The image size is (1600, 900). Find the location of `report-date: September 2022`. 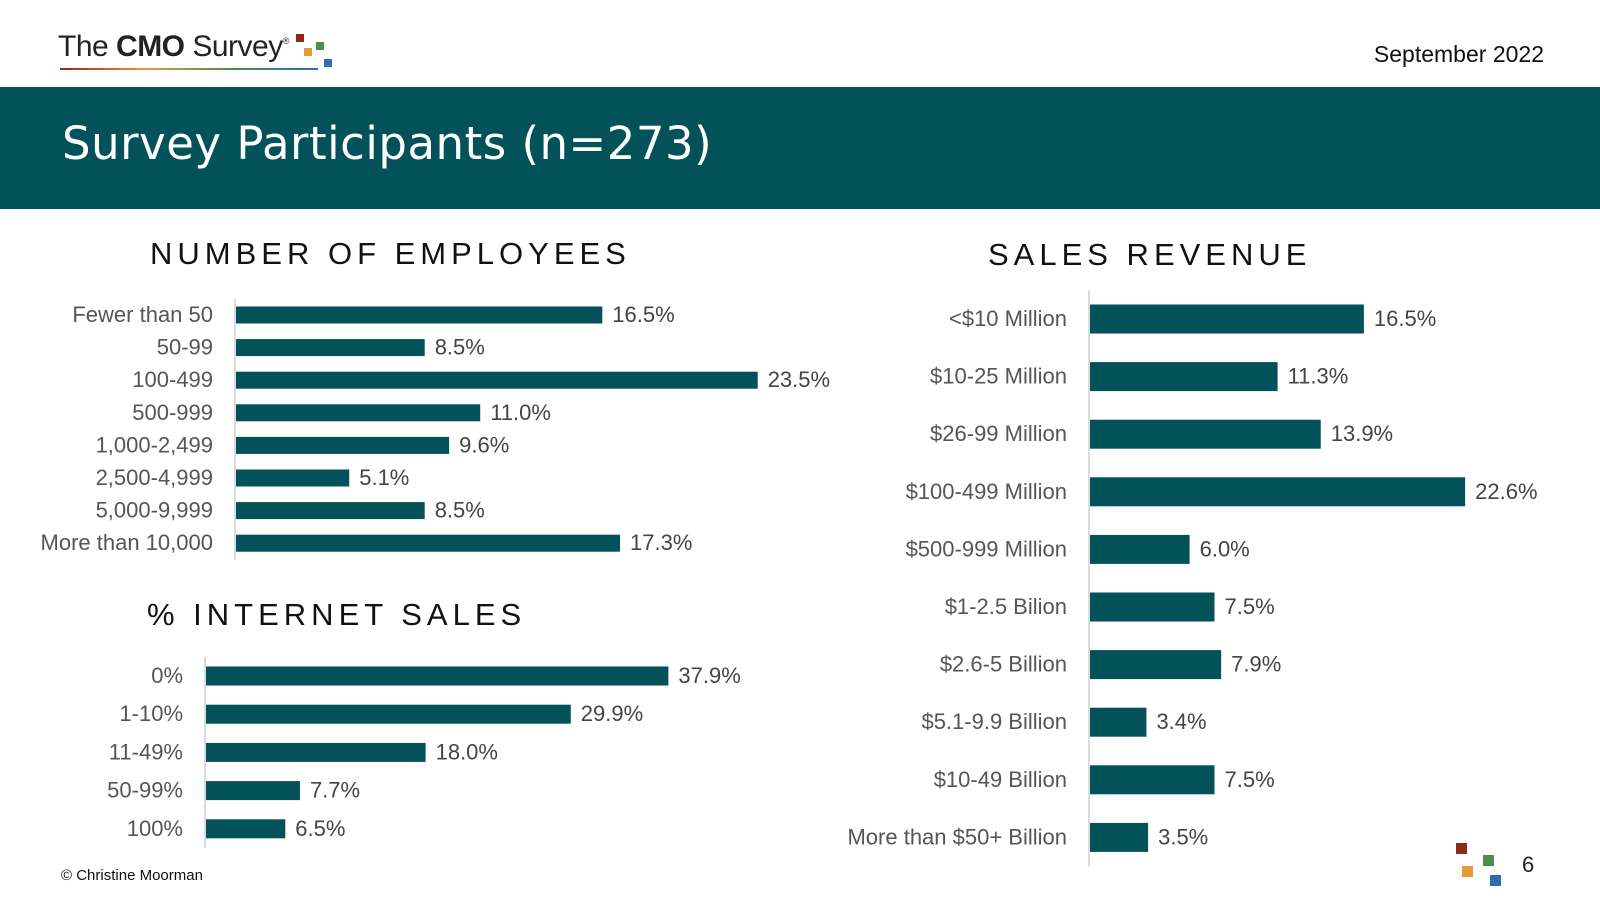

report-date: September 2022 is located at coordinates (1458, 54).